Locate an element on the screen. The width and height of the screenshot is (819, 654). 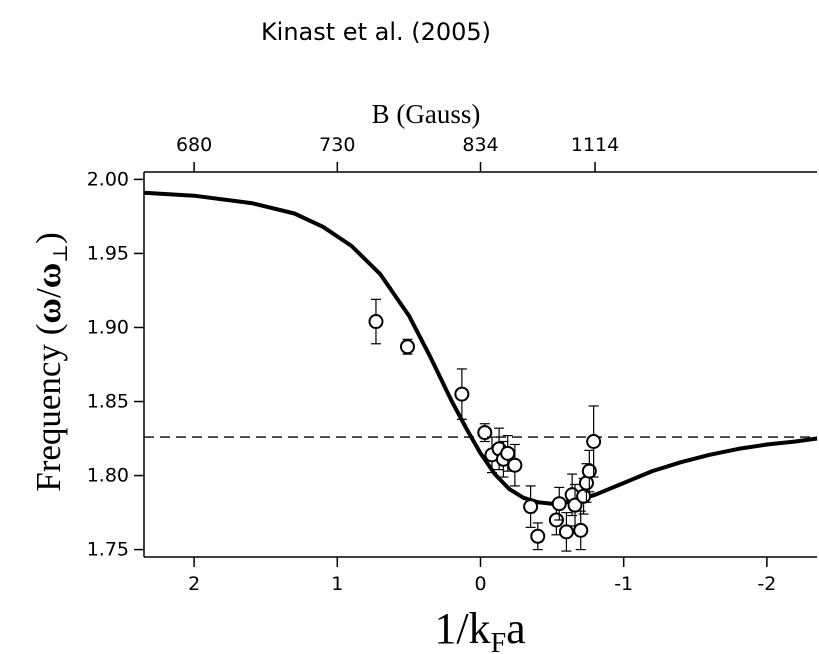
y-tick-label: 2.00 is located at coordinates (108, 179).